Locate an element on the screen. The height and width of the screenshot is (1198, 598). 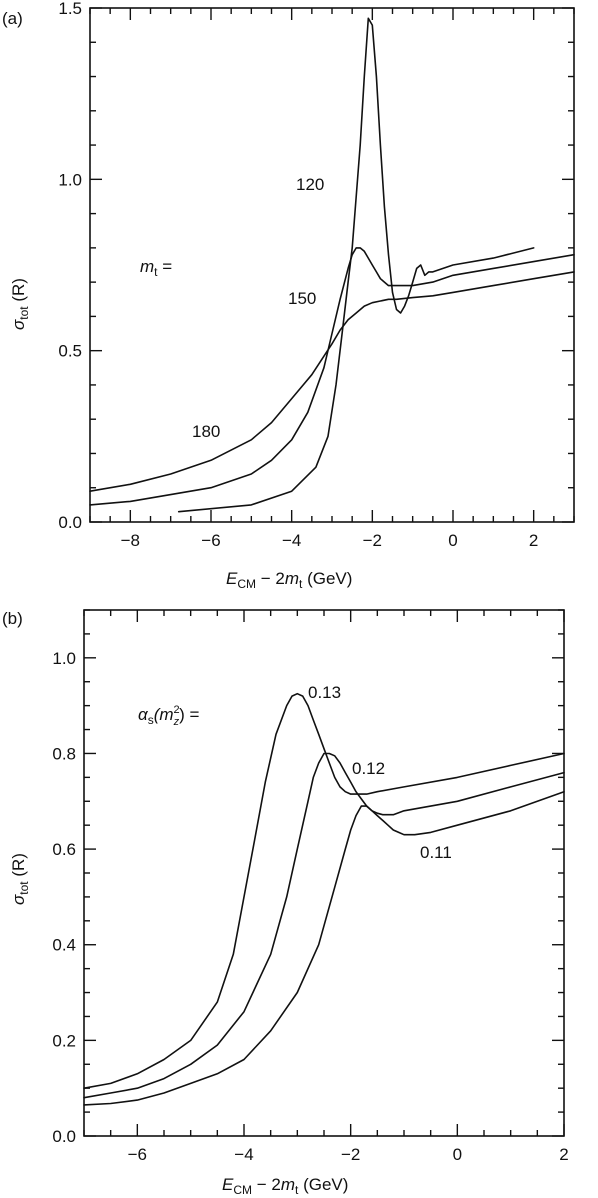
b-xtick-label: 0 is located at coordinates (457, 1154).